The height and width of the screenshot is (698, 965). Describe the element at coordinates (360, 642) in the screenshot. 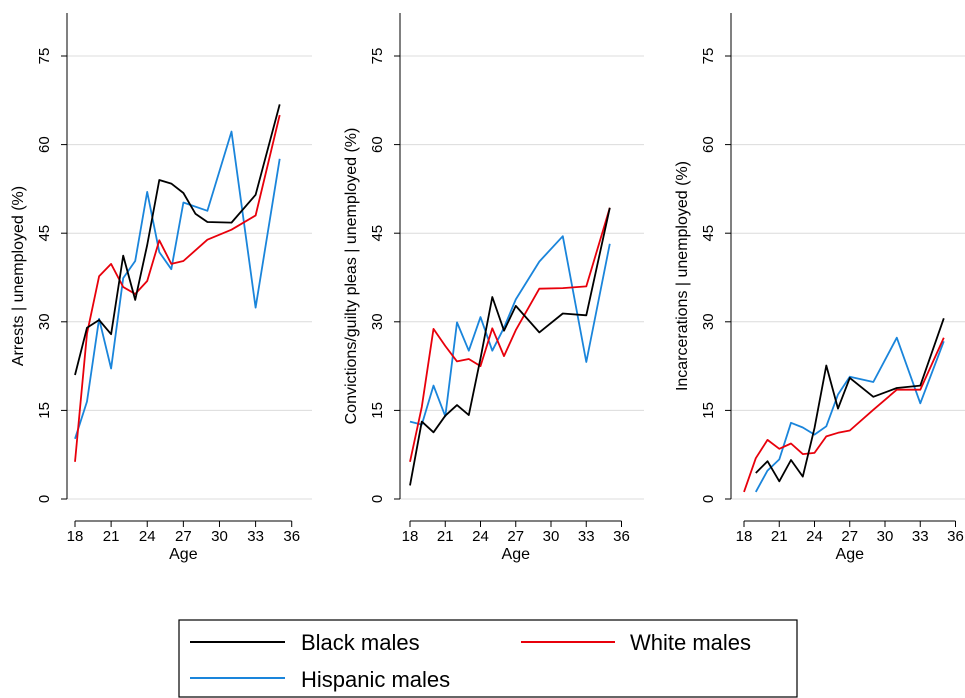

I see `legend-label-black-males: Black males` at that location.